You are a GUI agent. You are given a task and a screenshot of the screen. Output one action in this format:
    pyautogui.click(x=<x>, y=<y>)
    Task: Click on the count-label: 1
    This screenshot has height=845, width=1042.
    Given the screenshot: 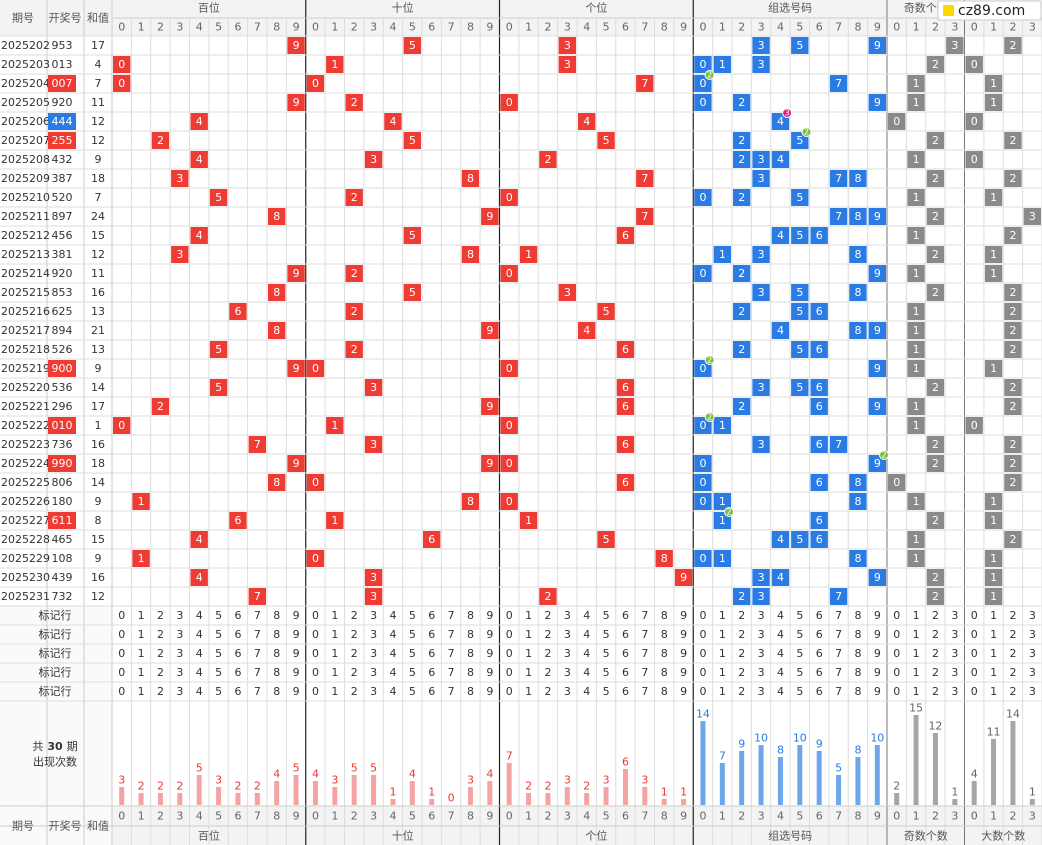 What is the action you would take?
    pyautogui.click(x=954, y=792)
    